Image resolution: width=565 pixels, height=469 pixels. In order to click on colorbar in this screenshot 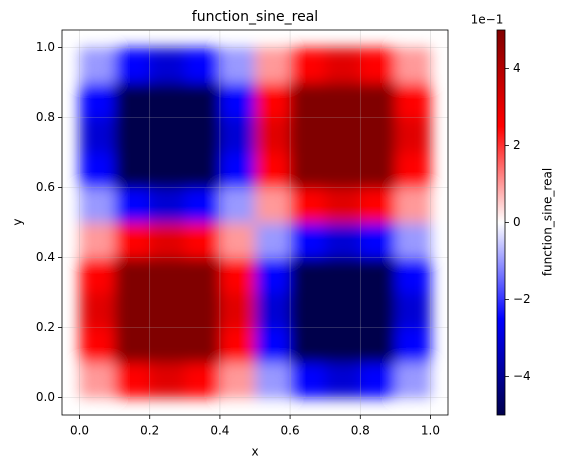, I will do `click(501, 222)`.